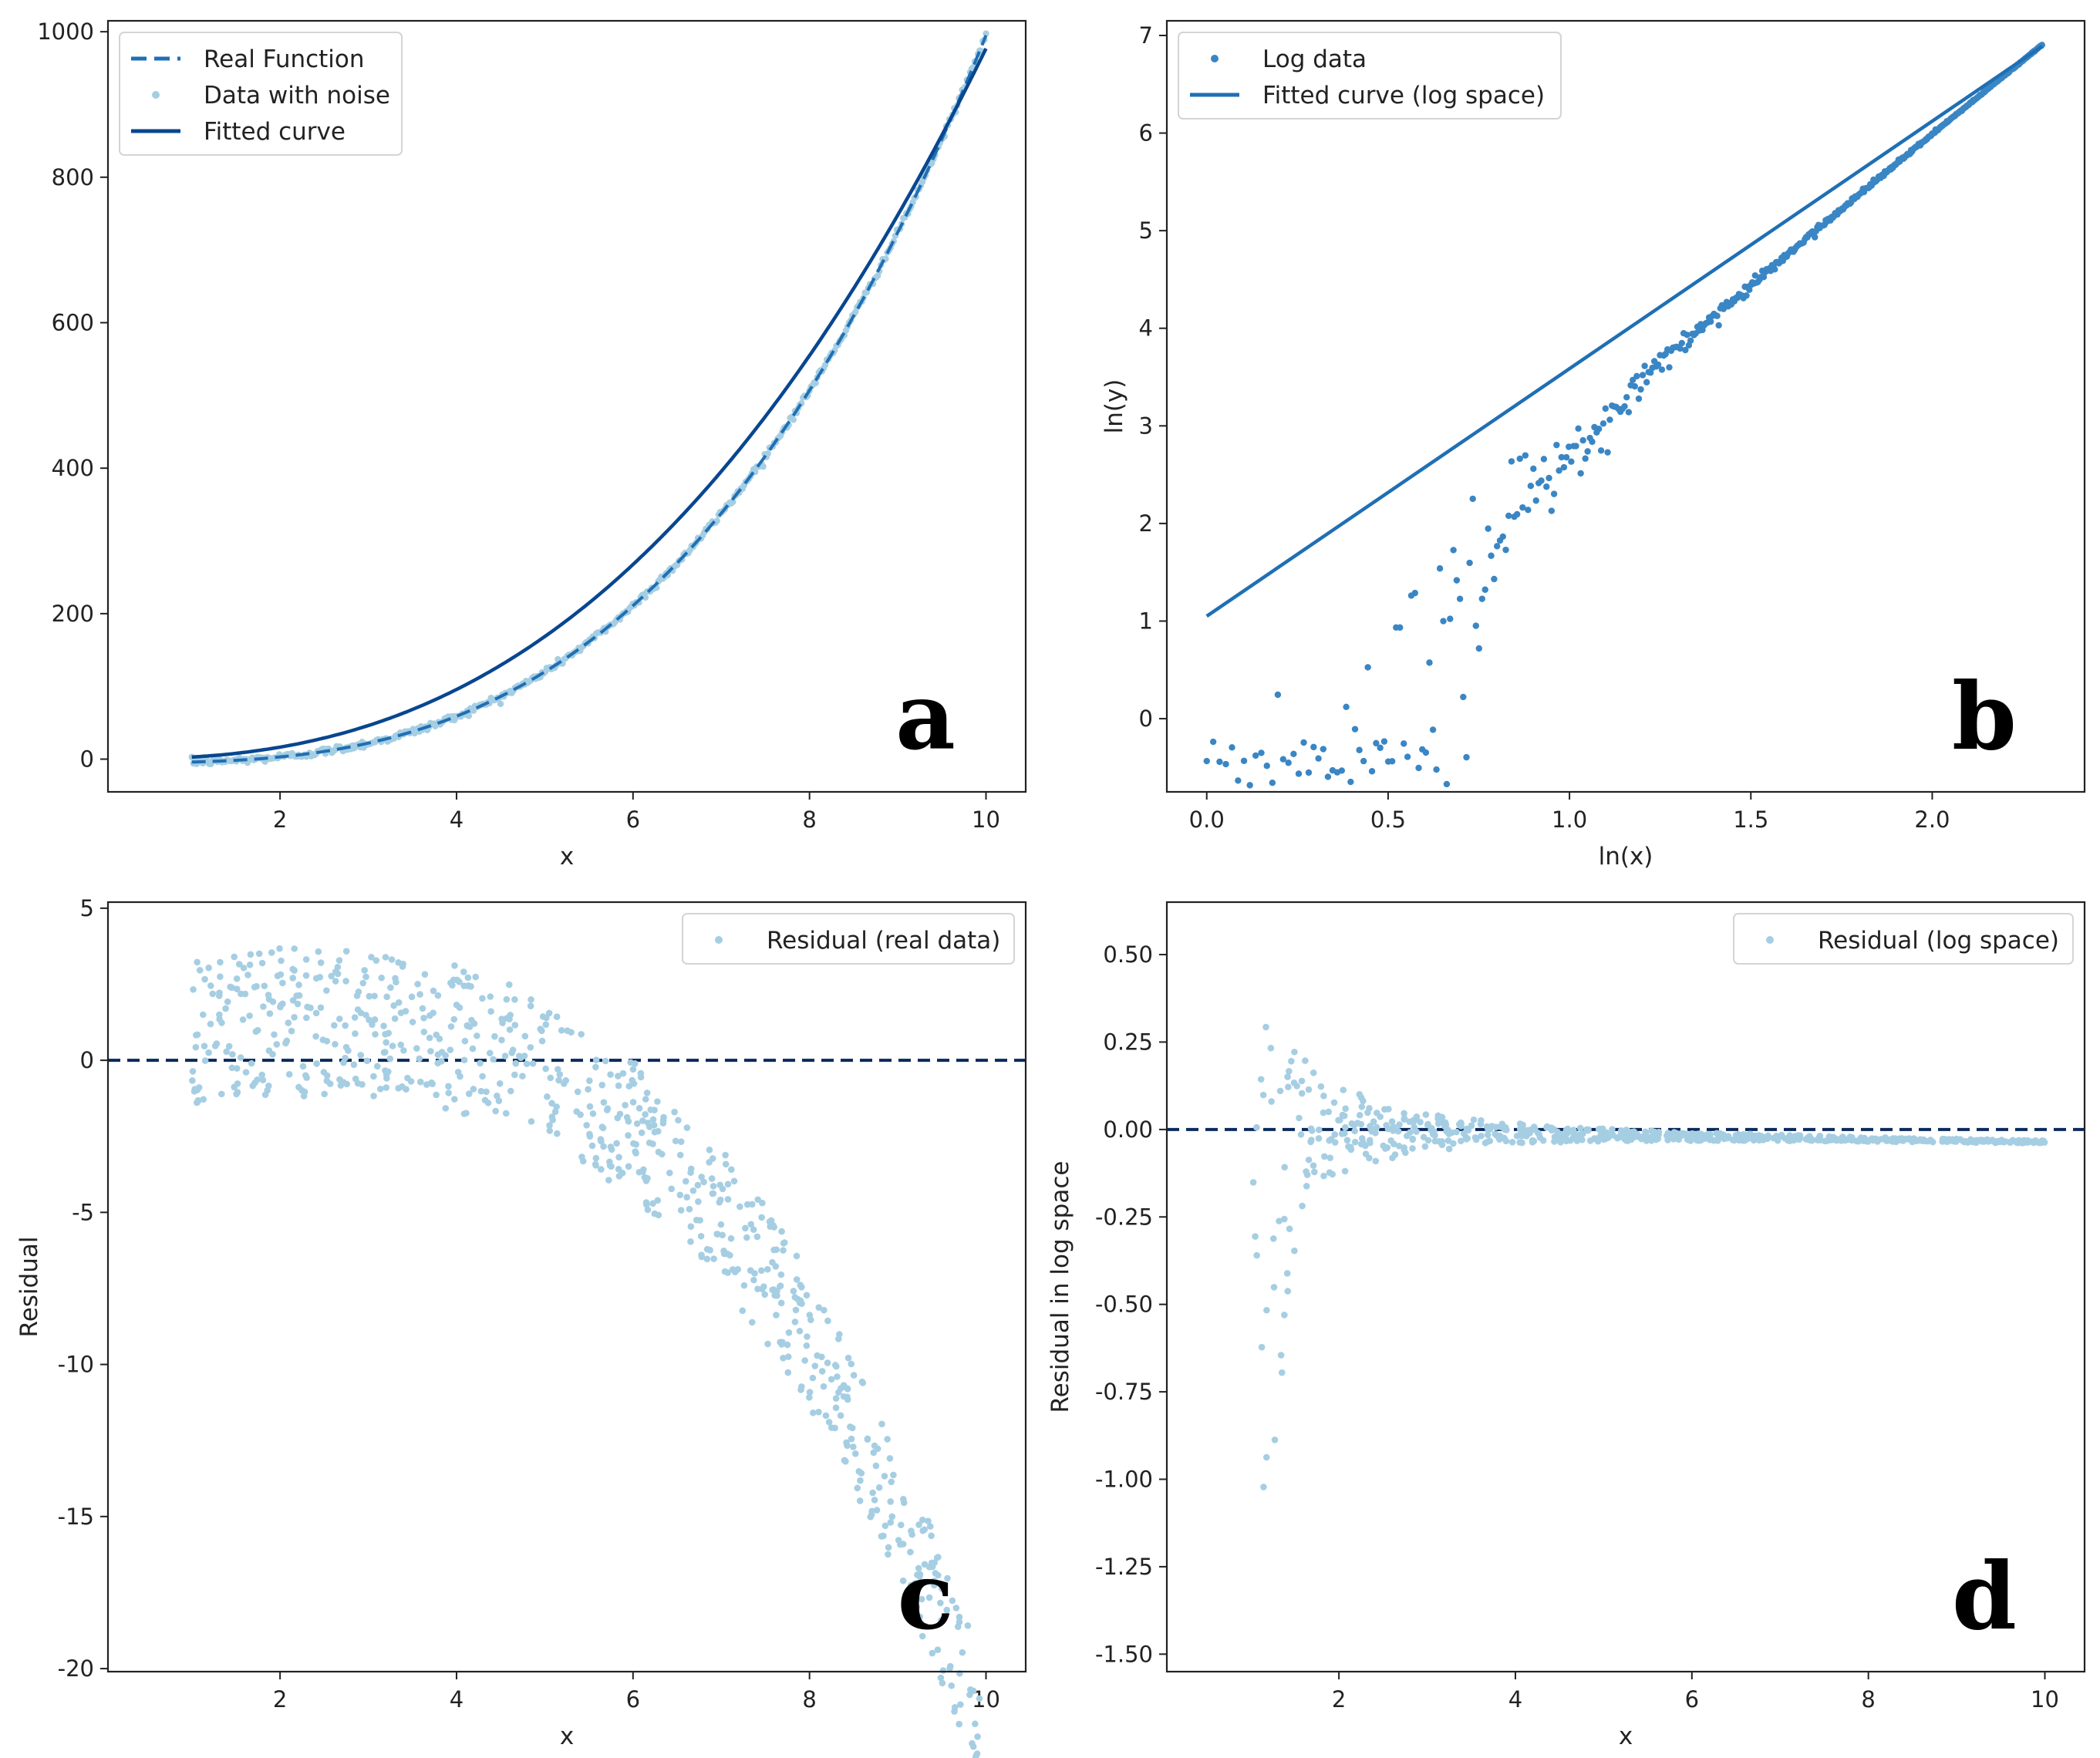 Image resolution: width=2100 pixels, height=1758 pixels. Describe the element at coordinates (76, 1668) in the screenshot. I see `y-tick-label: -20` at that location.